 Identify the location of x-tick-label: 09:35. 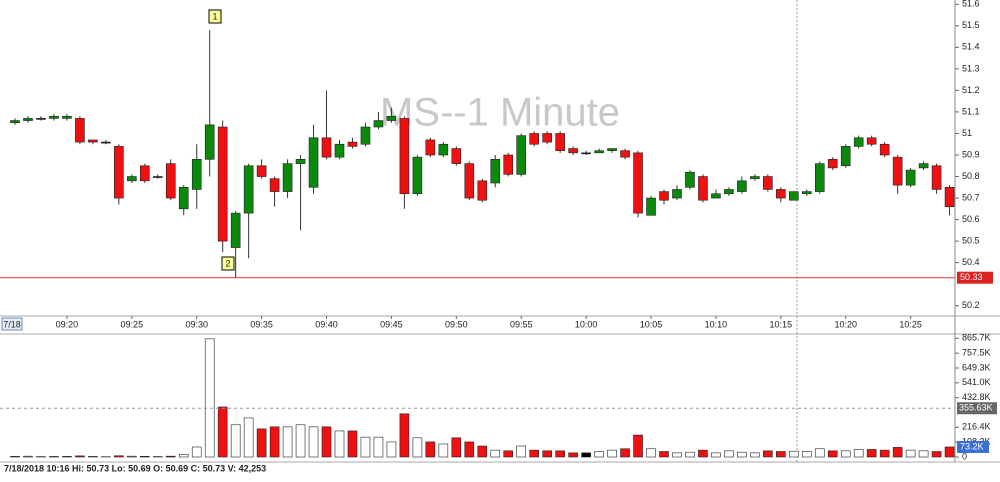
(261, 324).